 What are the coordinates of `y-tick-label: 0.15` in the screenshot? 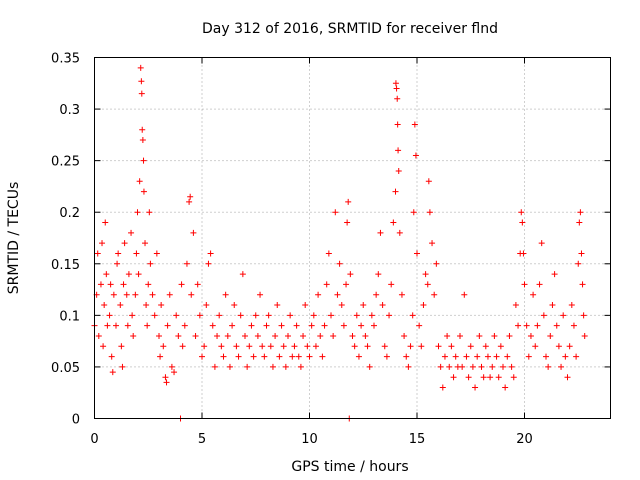 It's located at (65, 265).